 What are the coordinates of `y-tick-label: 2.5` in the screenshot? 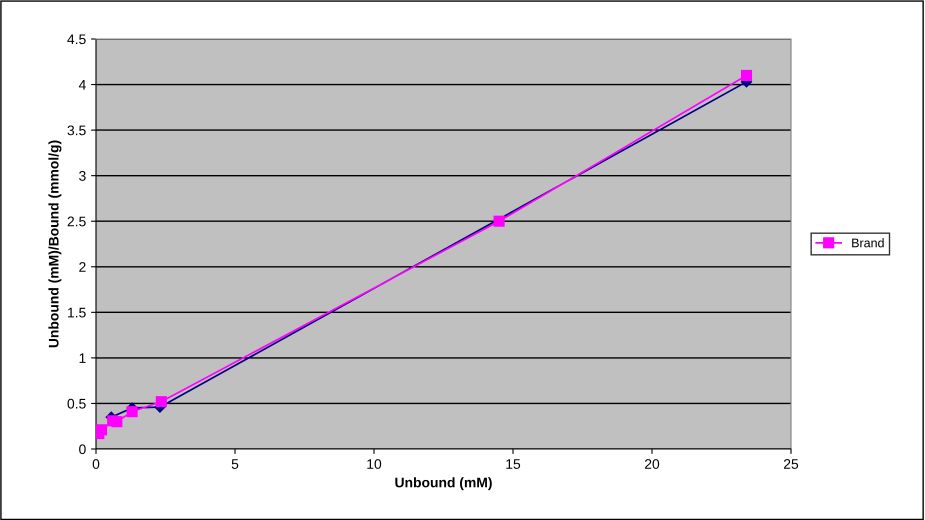 It's located at (77, 221).